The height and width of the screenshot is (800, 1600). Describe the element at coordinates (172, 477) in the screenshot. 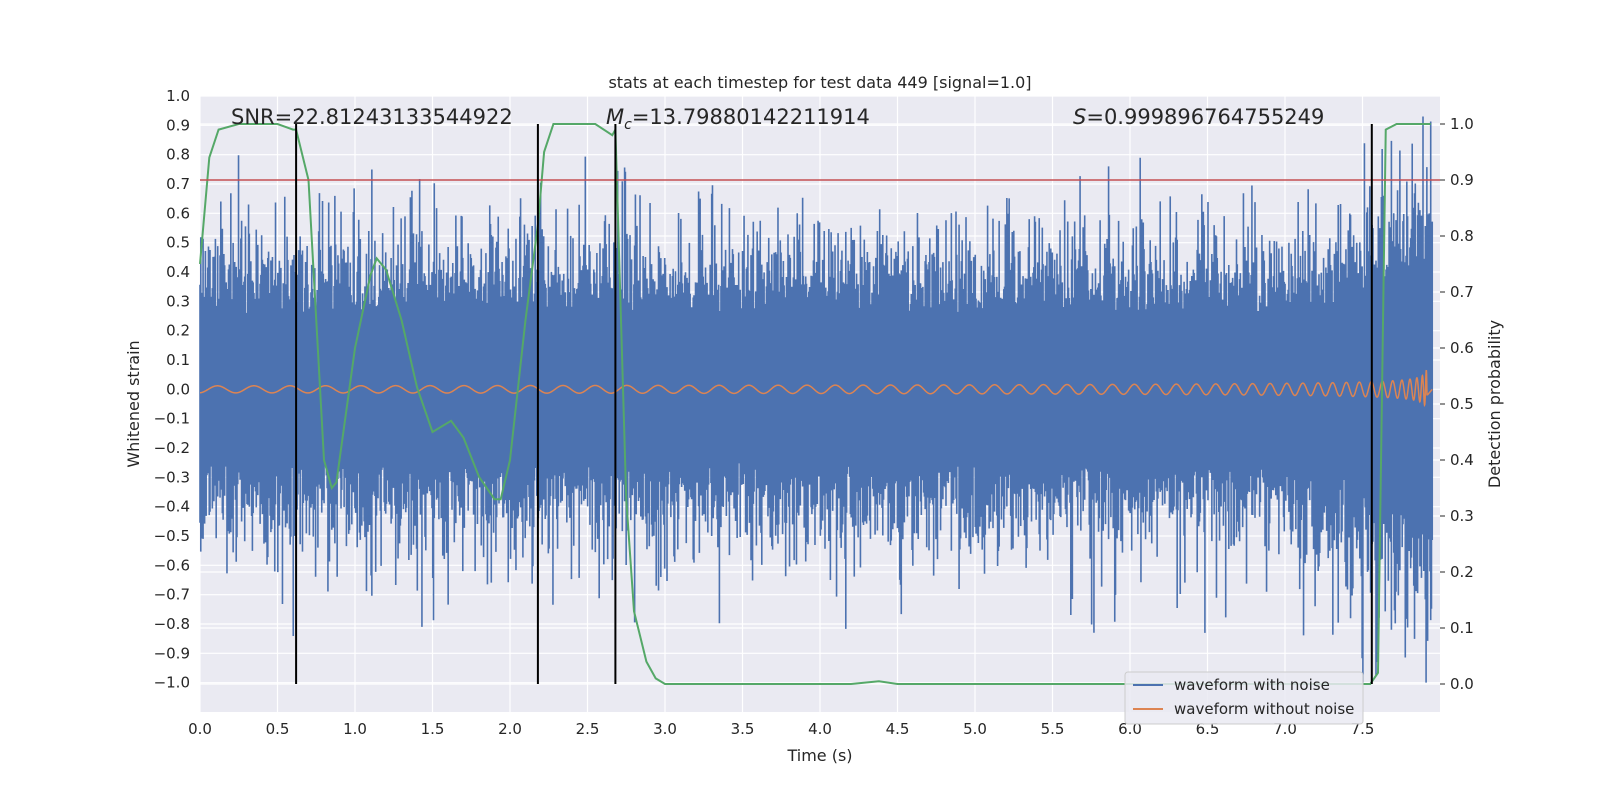

I see `y-tick-label: −0.3` at that location.